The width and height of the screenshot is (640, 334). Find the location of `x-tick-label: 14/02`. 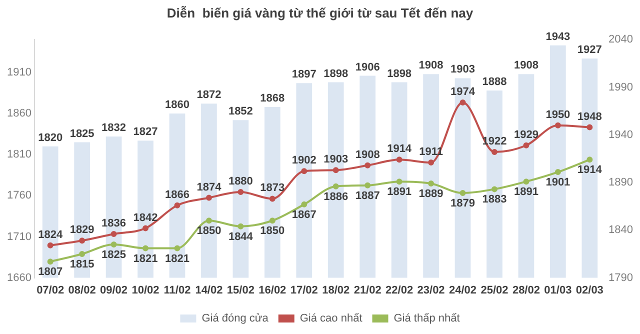

x-tick-label: 14/02 is located at coordinates (209, 290).